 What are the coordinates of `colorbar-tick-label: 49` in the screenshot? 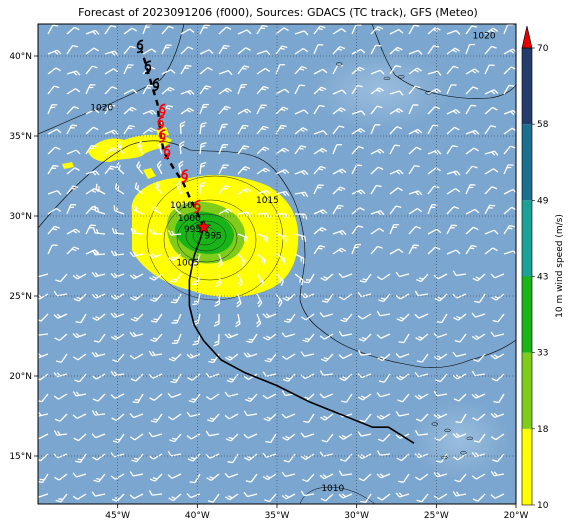 It's located at (543, 201).